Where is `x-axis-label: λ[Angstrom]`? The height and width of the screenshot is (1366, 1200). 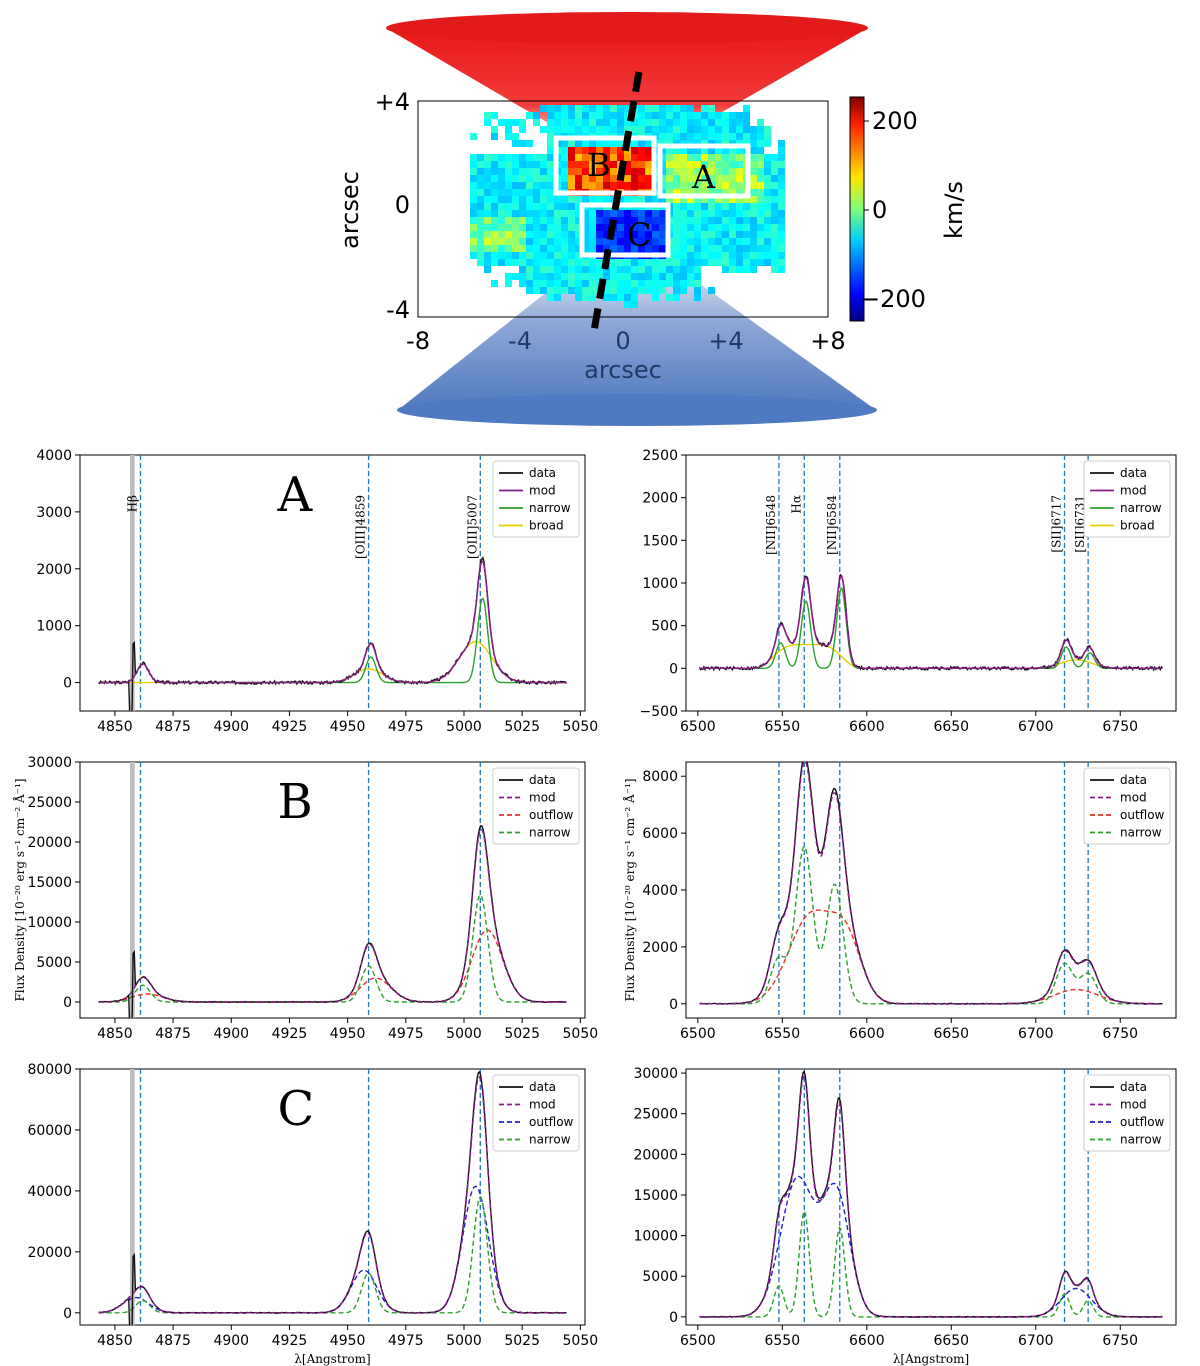
x-axis-label: λ[Angstrom] is located at coordinates (931, 1359).